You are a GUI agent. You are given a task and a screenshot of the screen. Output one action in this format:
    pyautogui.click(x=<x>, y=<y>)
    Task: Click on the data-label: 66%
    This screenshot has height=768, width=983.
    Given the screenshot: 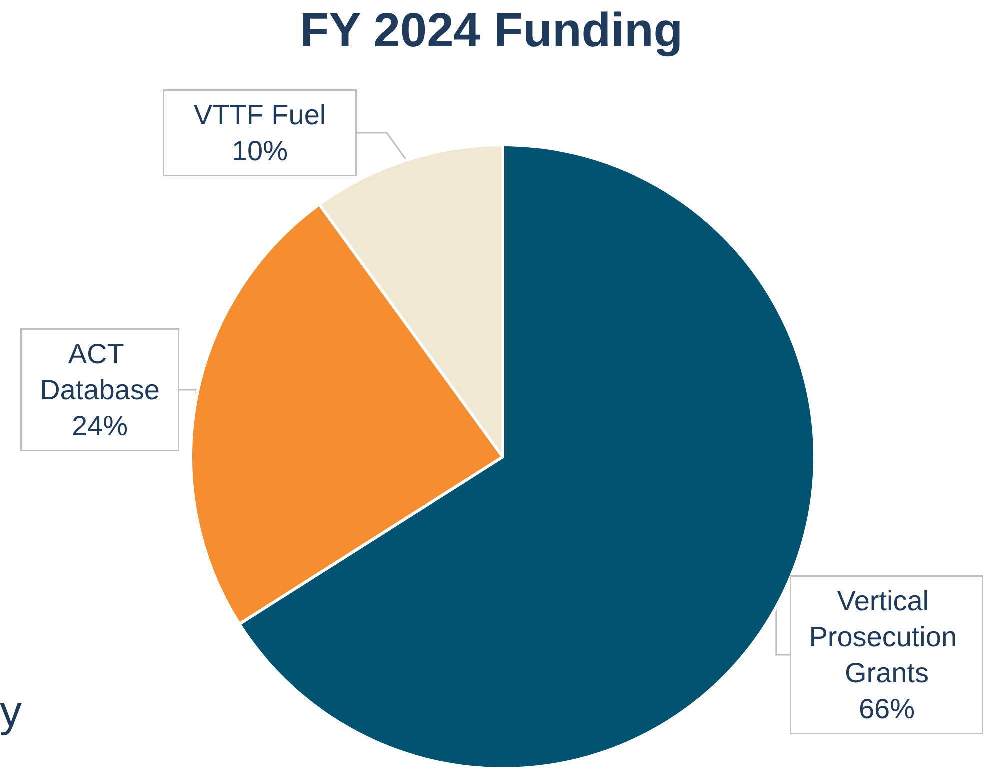 What is the action you would take?
    pyautogui.click(x=887, y=709)
    